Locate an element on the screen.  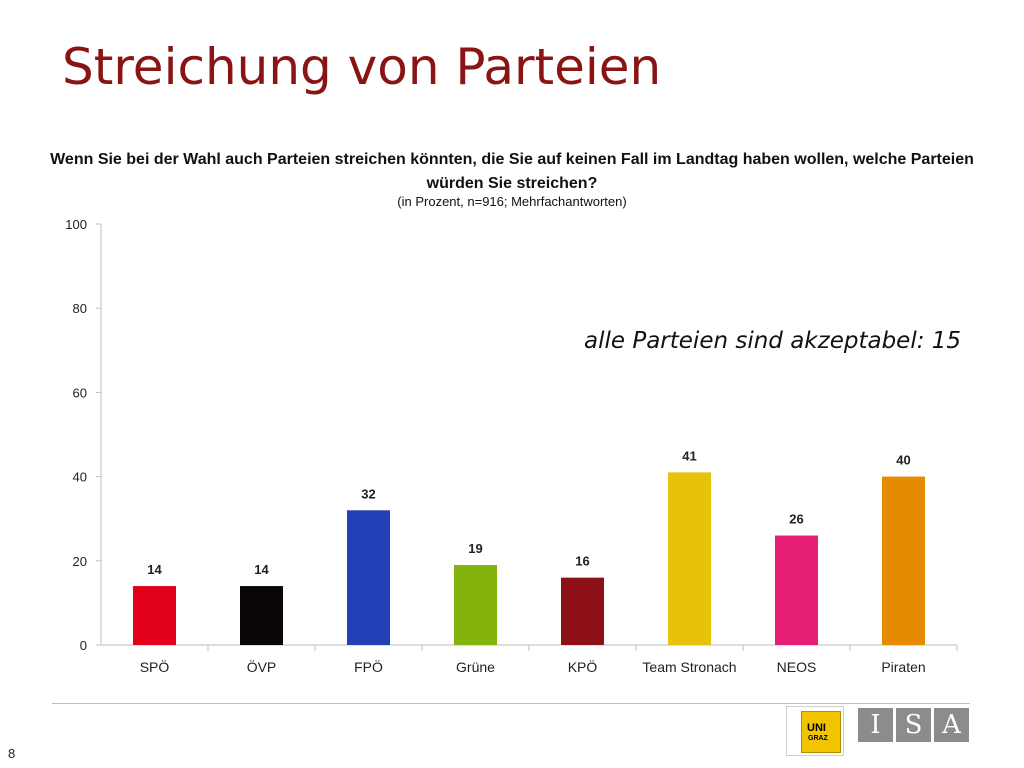
page-number: 8 is located at coordinates (12, 753).